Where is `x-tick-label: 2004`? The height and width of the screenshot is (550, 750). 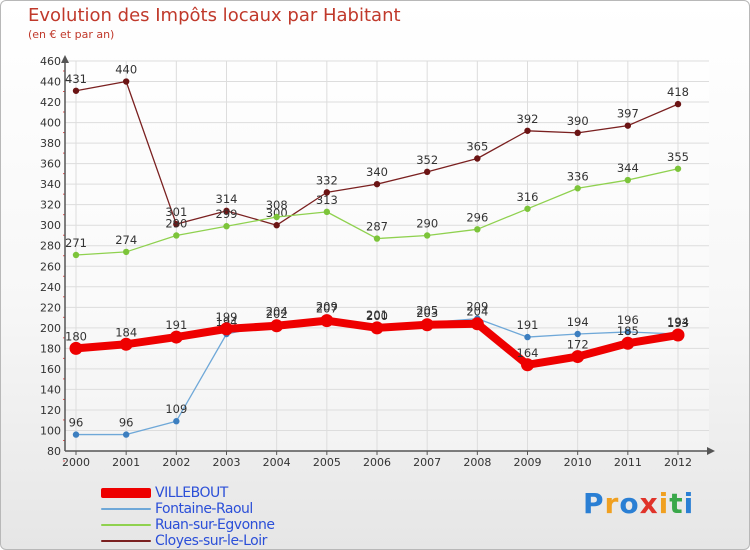
x-tick-label: 2004 is located at coordinates (277, 462).